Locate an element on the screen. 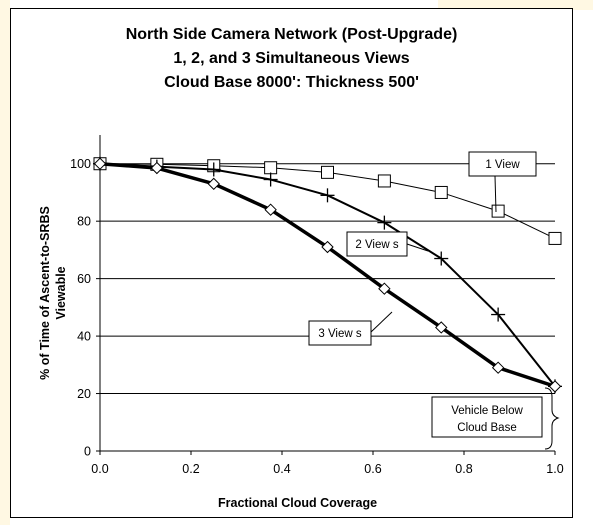  chart-title-line-1: North Side Camera Network (Post-Upgrade) is located at coordinates (291, 34).